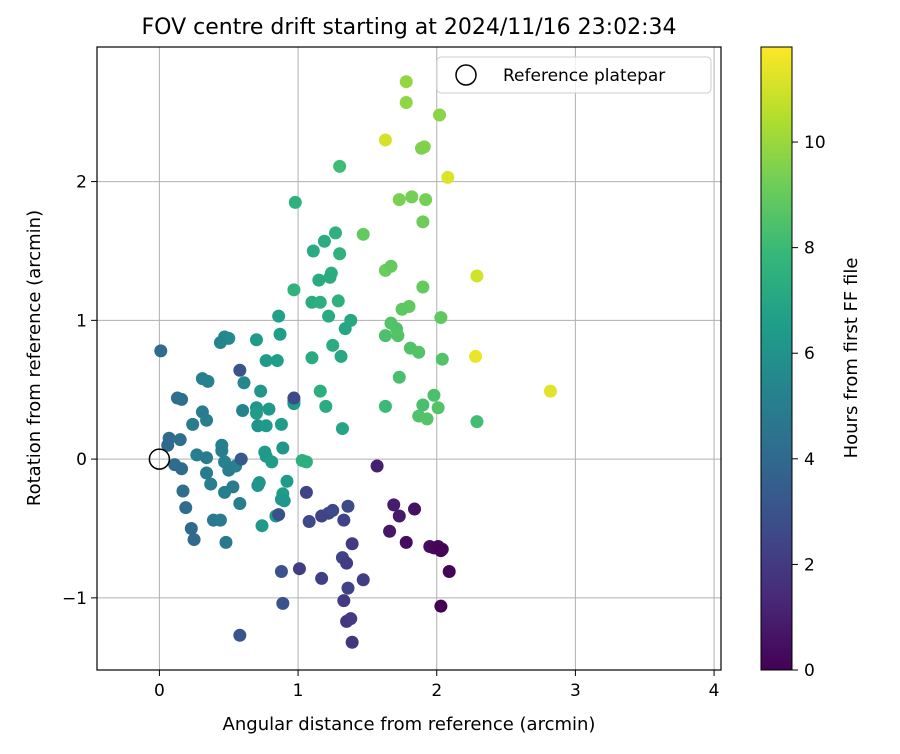  I want to click on legend-box, so click(574, 75).